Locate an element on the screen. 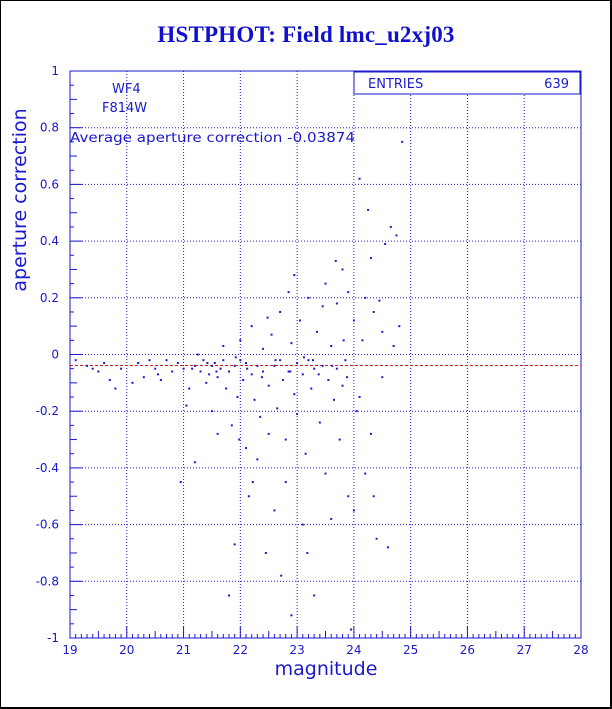 Image resolution: width=612 pixels, height=709 pixels. y-tick-label: 0.4 is located at coordinates (49, 241).